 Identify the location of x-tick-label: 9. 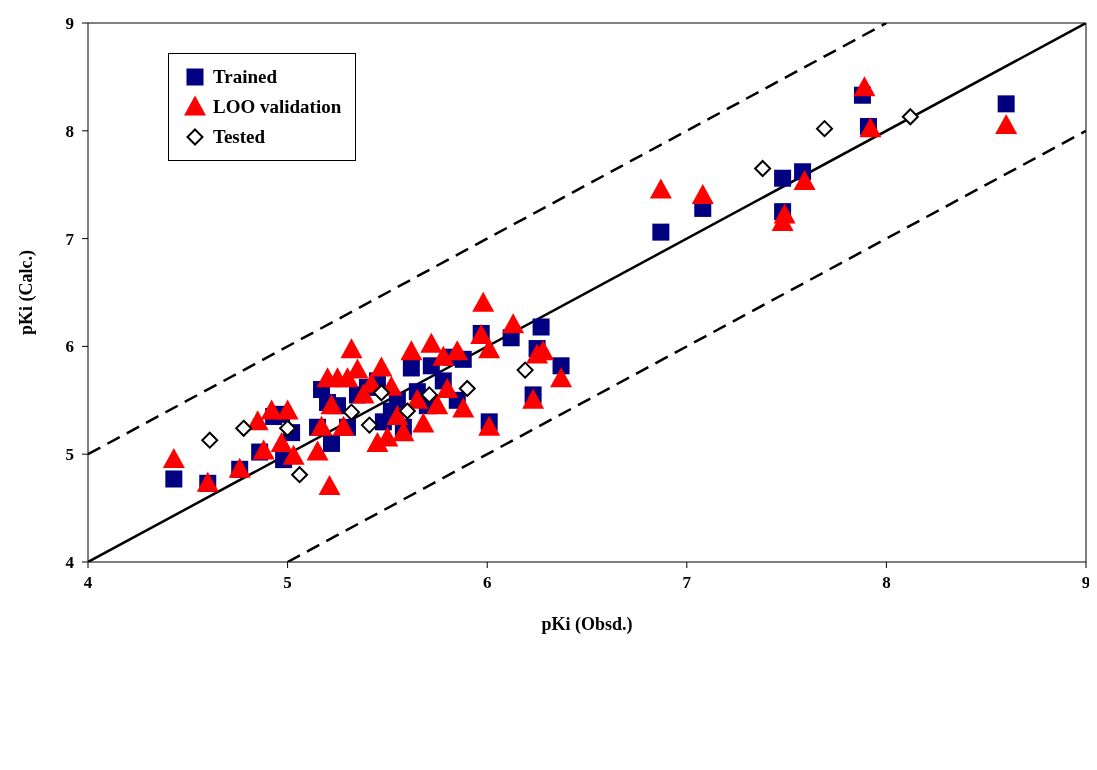
(1086, 583).